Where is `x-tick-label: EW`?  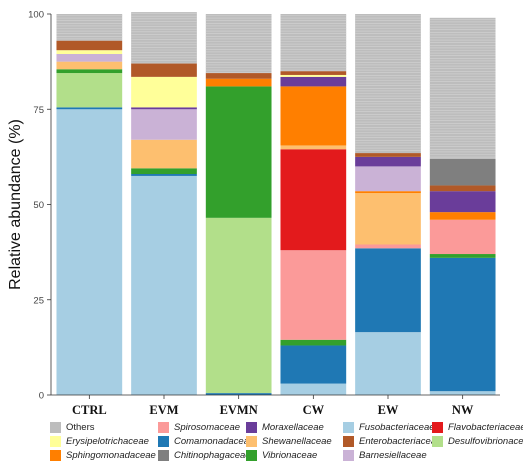
x-tick-label: EW is located at coordinates (388, 410).